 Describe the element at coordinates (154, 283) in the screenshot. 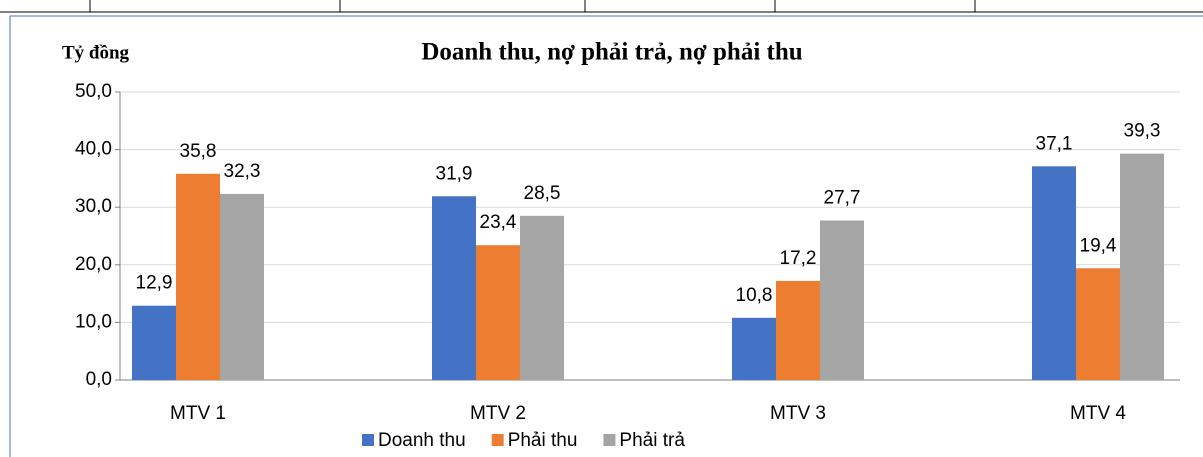

I see `data-label: 12,9` at that location.